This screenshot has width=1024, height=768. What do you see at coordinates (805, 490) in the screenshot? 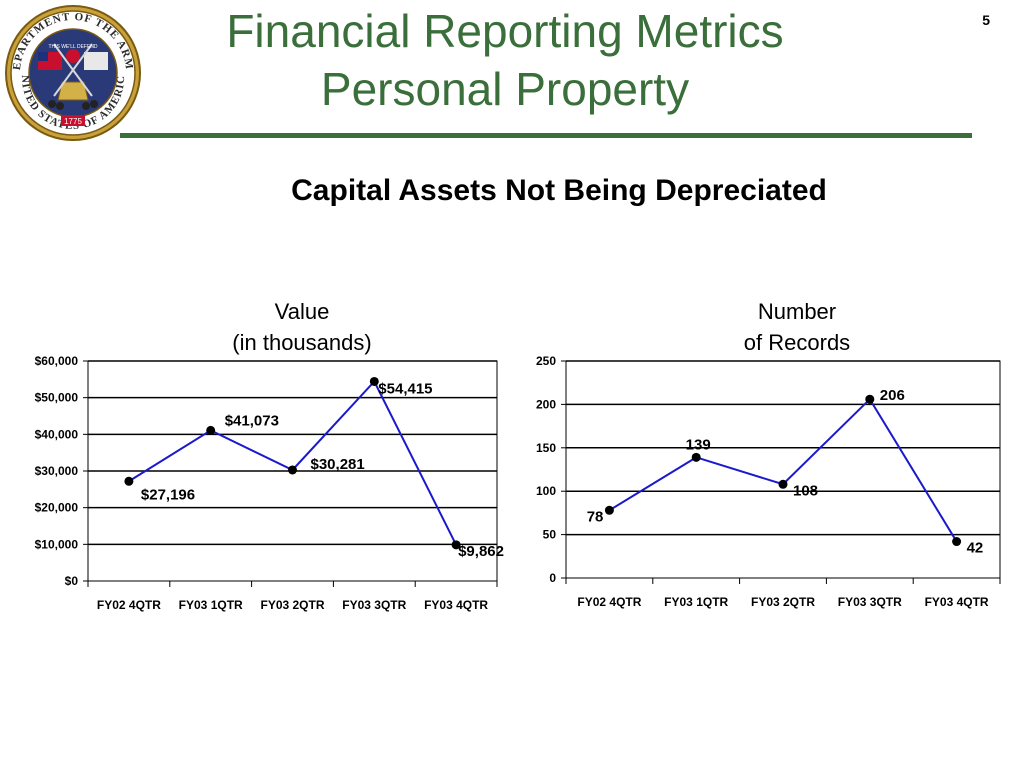
I see `records-data-label: 108` at bounding box center [805, 490].